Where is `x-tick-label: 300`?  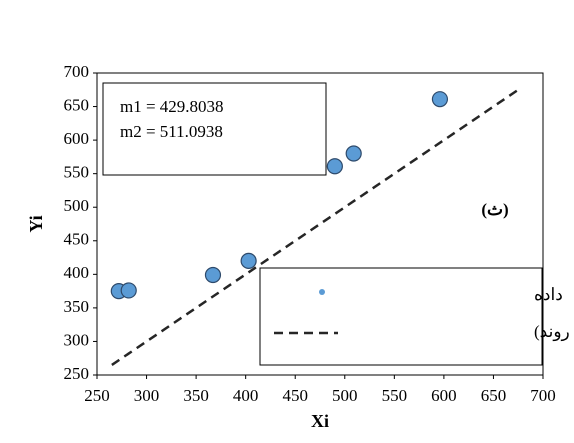
x-tick-label: 300 is located at coordinates (147, 395).